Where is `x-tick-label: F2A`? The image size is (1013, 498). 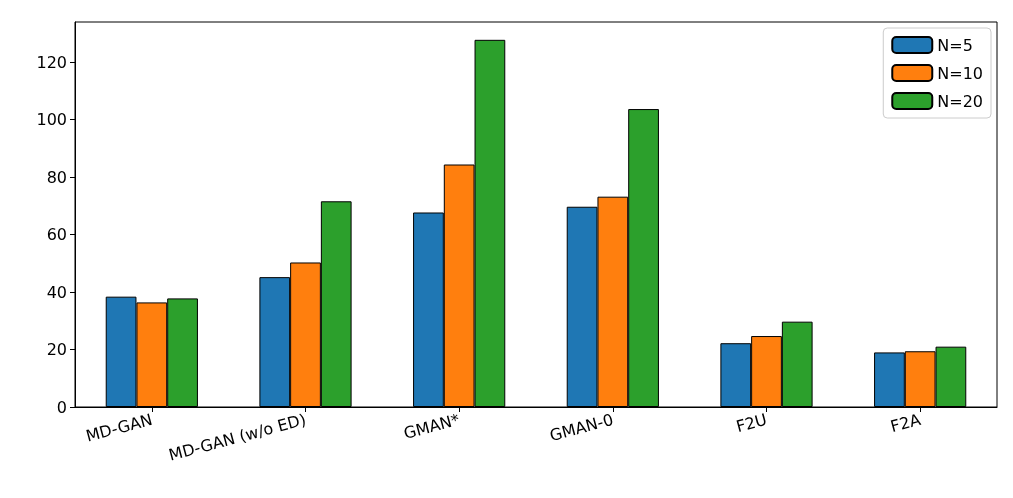 x-tick-label: F2A is located at coordinates (905, 423).